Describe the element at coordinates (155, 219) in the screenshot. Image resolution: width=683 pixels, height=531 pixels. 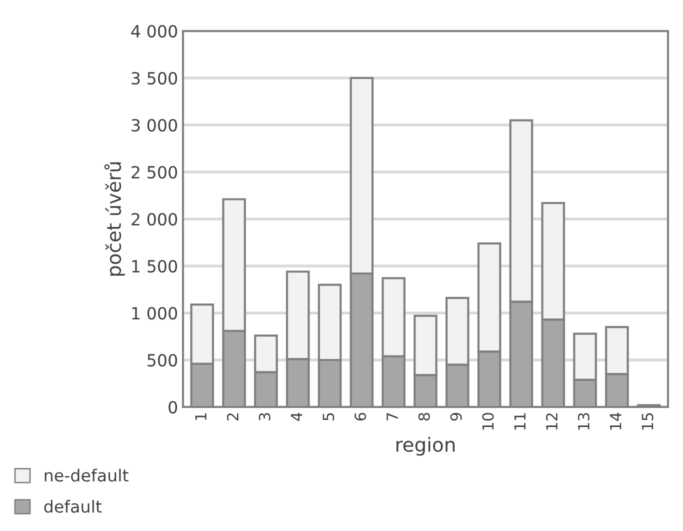
I see `y-tick-label: 2 000` at that location.